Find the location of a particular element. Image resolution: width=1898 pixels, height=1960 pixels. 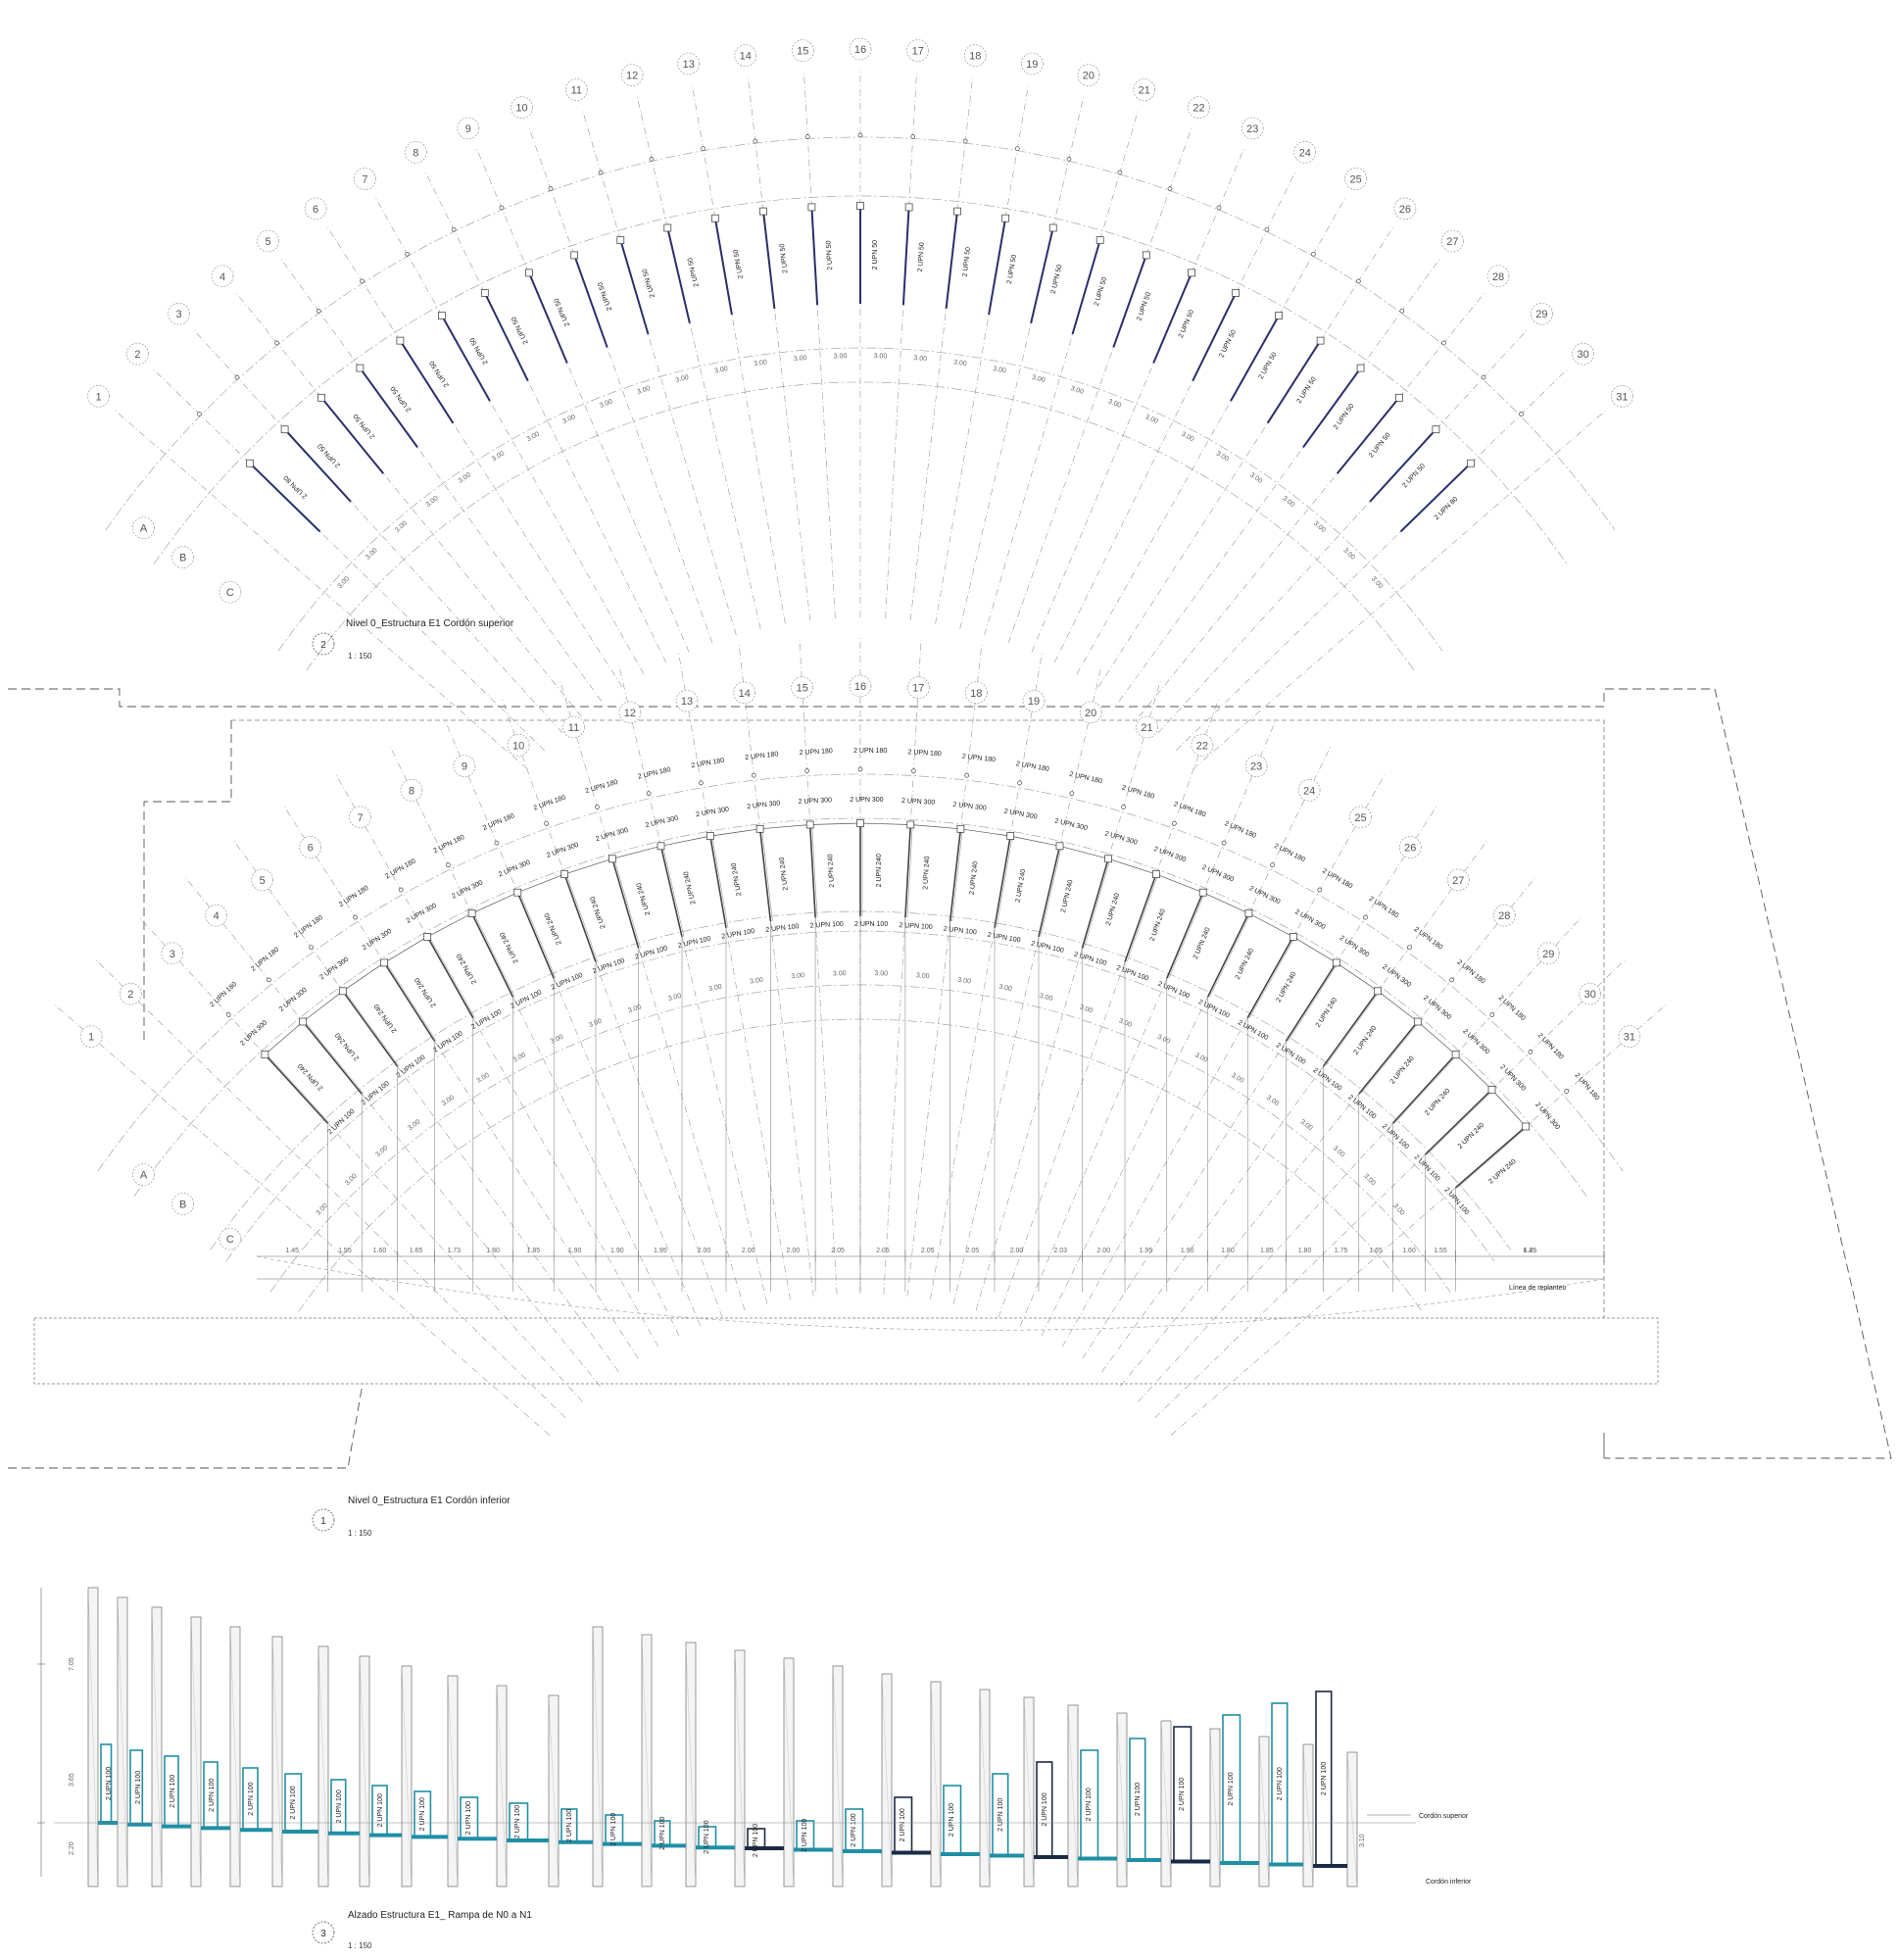

grid-arc is located at coordinates (861, 379).